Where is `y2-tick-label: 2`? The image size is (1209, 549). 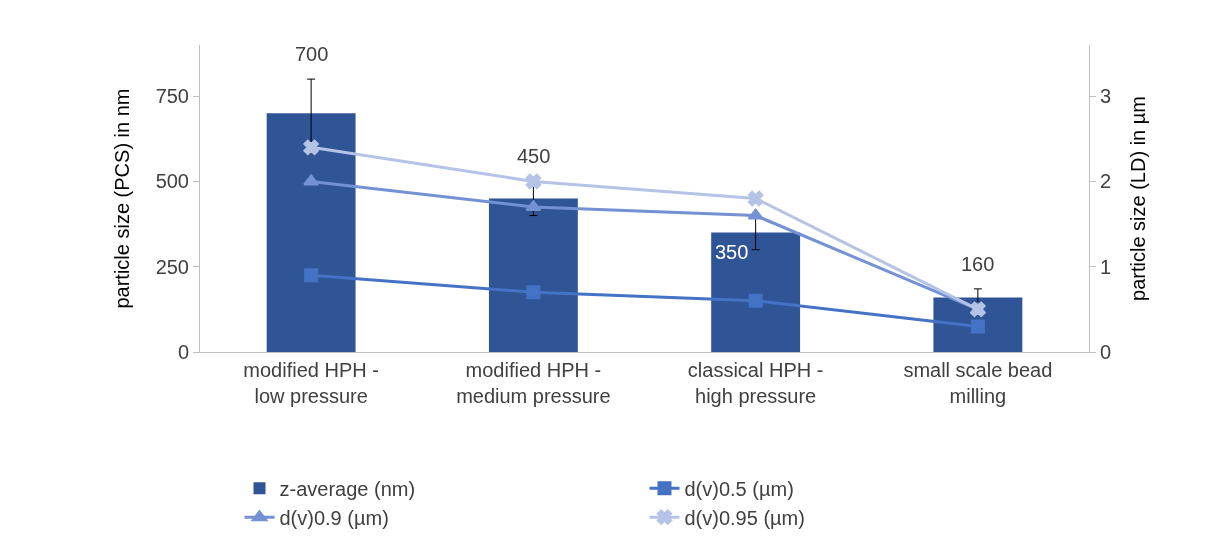 y2-tick-label: 2 is located at coordinates (1106, 181).